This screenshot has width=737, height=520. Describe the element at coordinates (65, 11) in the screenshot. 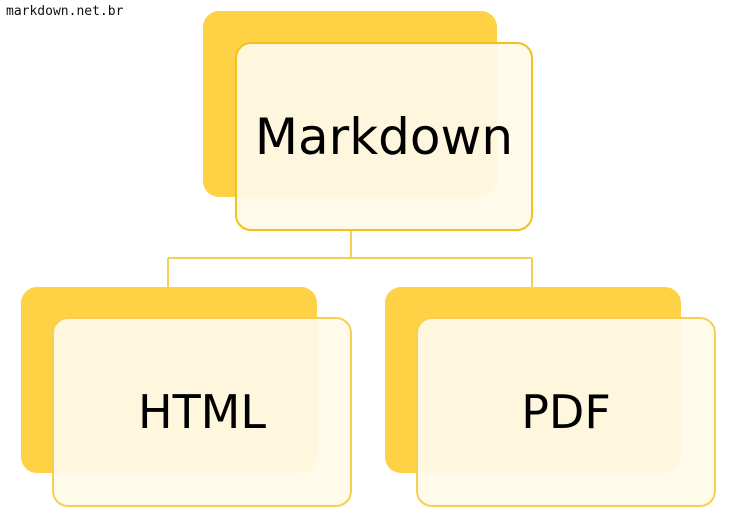

I see `watermark: markdown.net.br` at that location.